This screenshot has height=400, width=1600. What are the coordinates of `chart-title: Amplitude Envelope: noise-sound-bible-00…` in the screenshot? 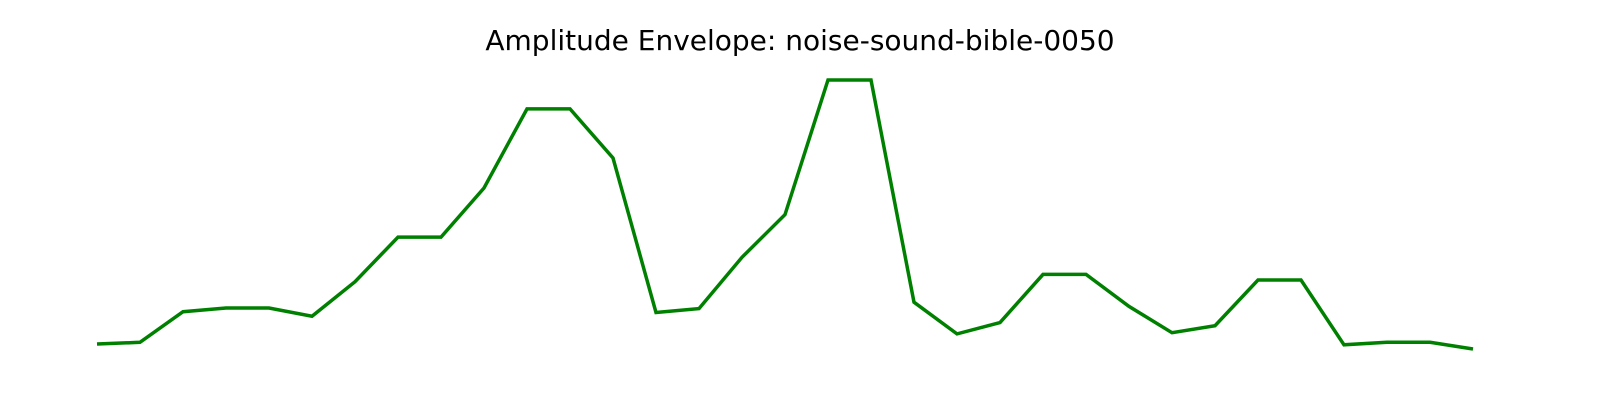 It's located at (800, 40).